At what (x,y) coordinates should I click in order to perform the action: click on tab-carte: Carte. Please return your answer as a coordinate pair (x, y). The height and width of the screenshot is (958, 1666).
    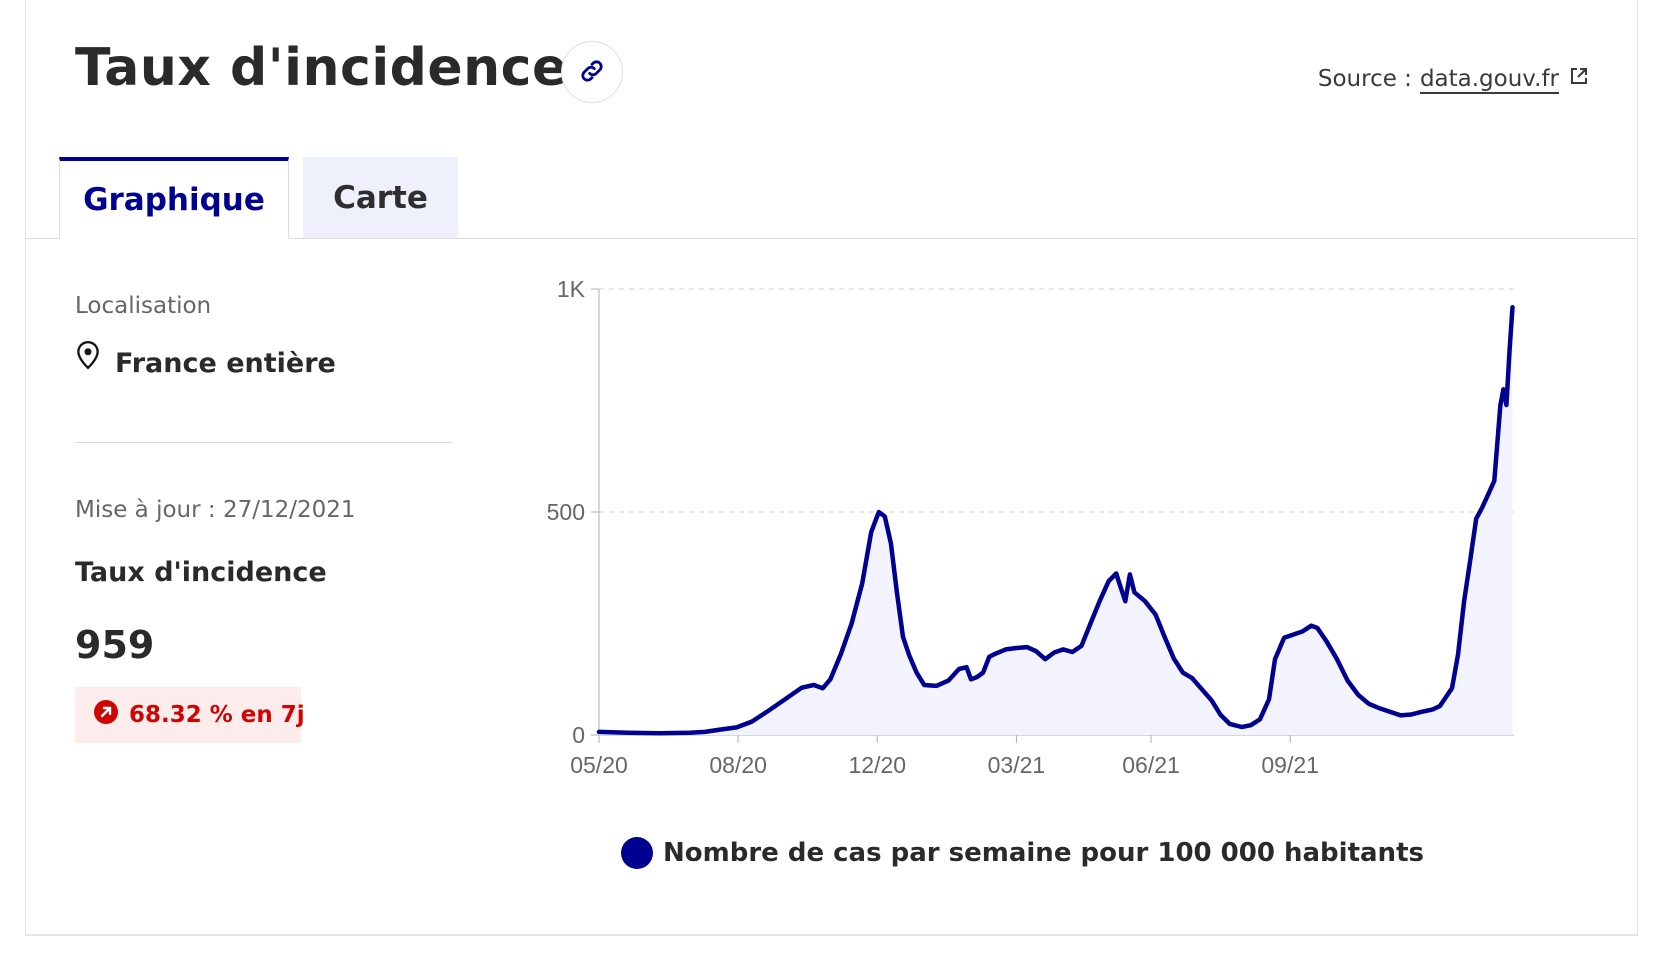
    Looking at the image, I should click on (380, 197).